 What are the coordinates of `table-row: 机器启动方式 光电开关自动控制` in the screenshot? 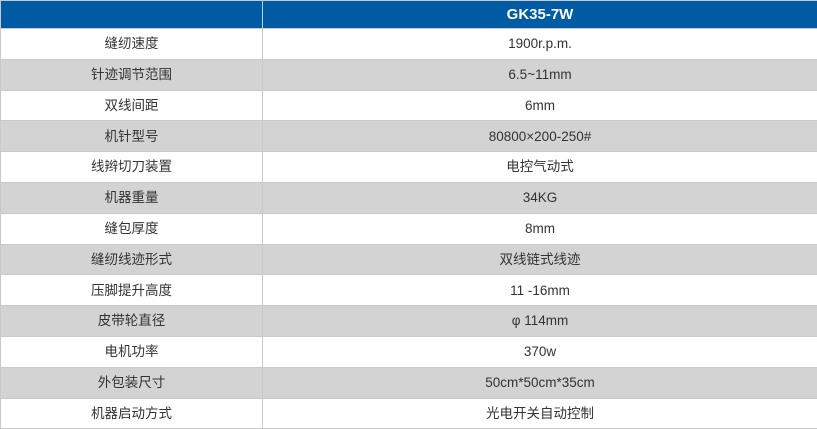 It's located at (408, 413).